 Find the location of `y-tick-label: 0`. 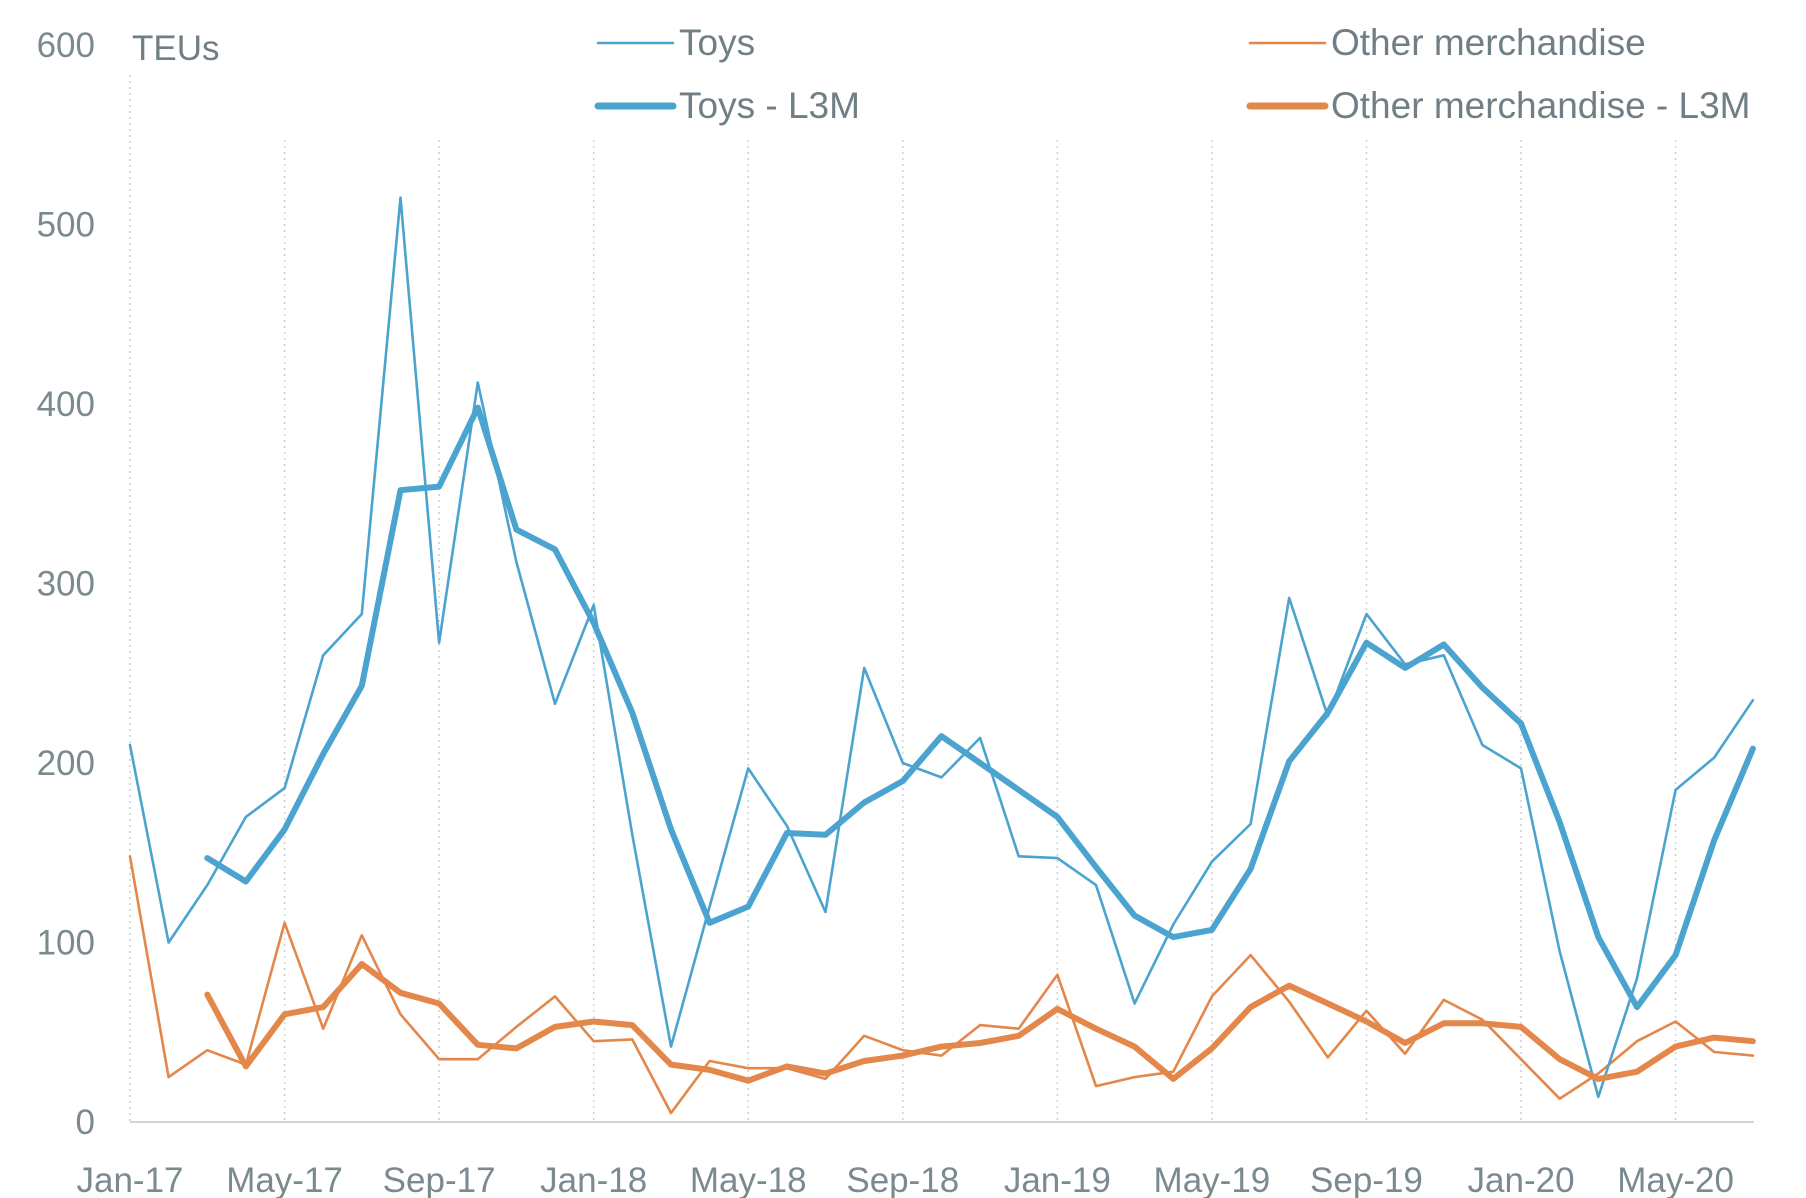

y-tick-label: 0 is located at coordinates (85, 1122).